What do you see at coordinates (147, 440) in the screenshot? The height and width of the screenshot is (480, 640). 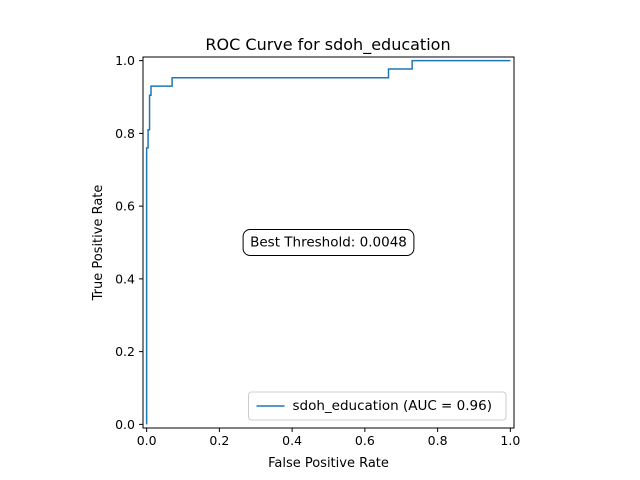 I see `x-tick-label: 0.0` at bounding box center [147, 440].